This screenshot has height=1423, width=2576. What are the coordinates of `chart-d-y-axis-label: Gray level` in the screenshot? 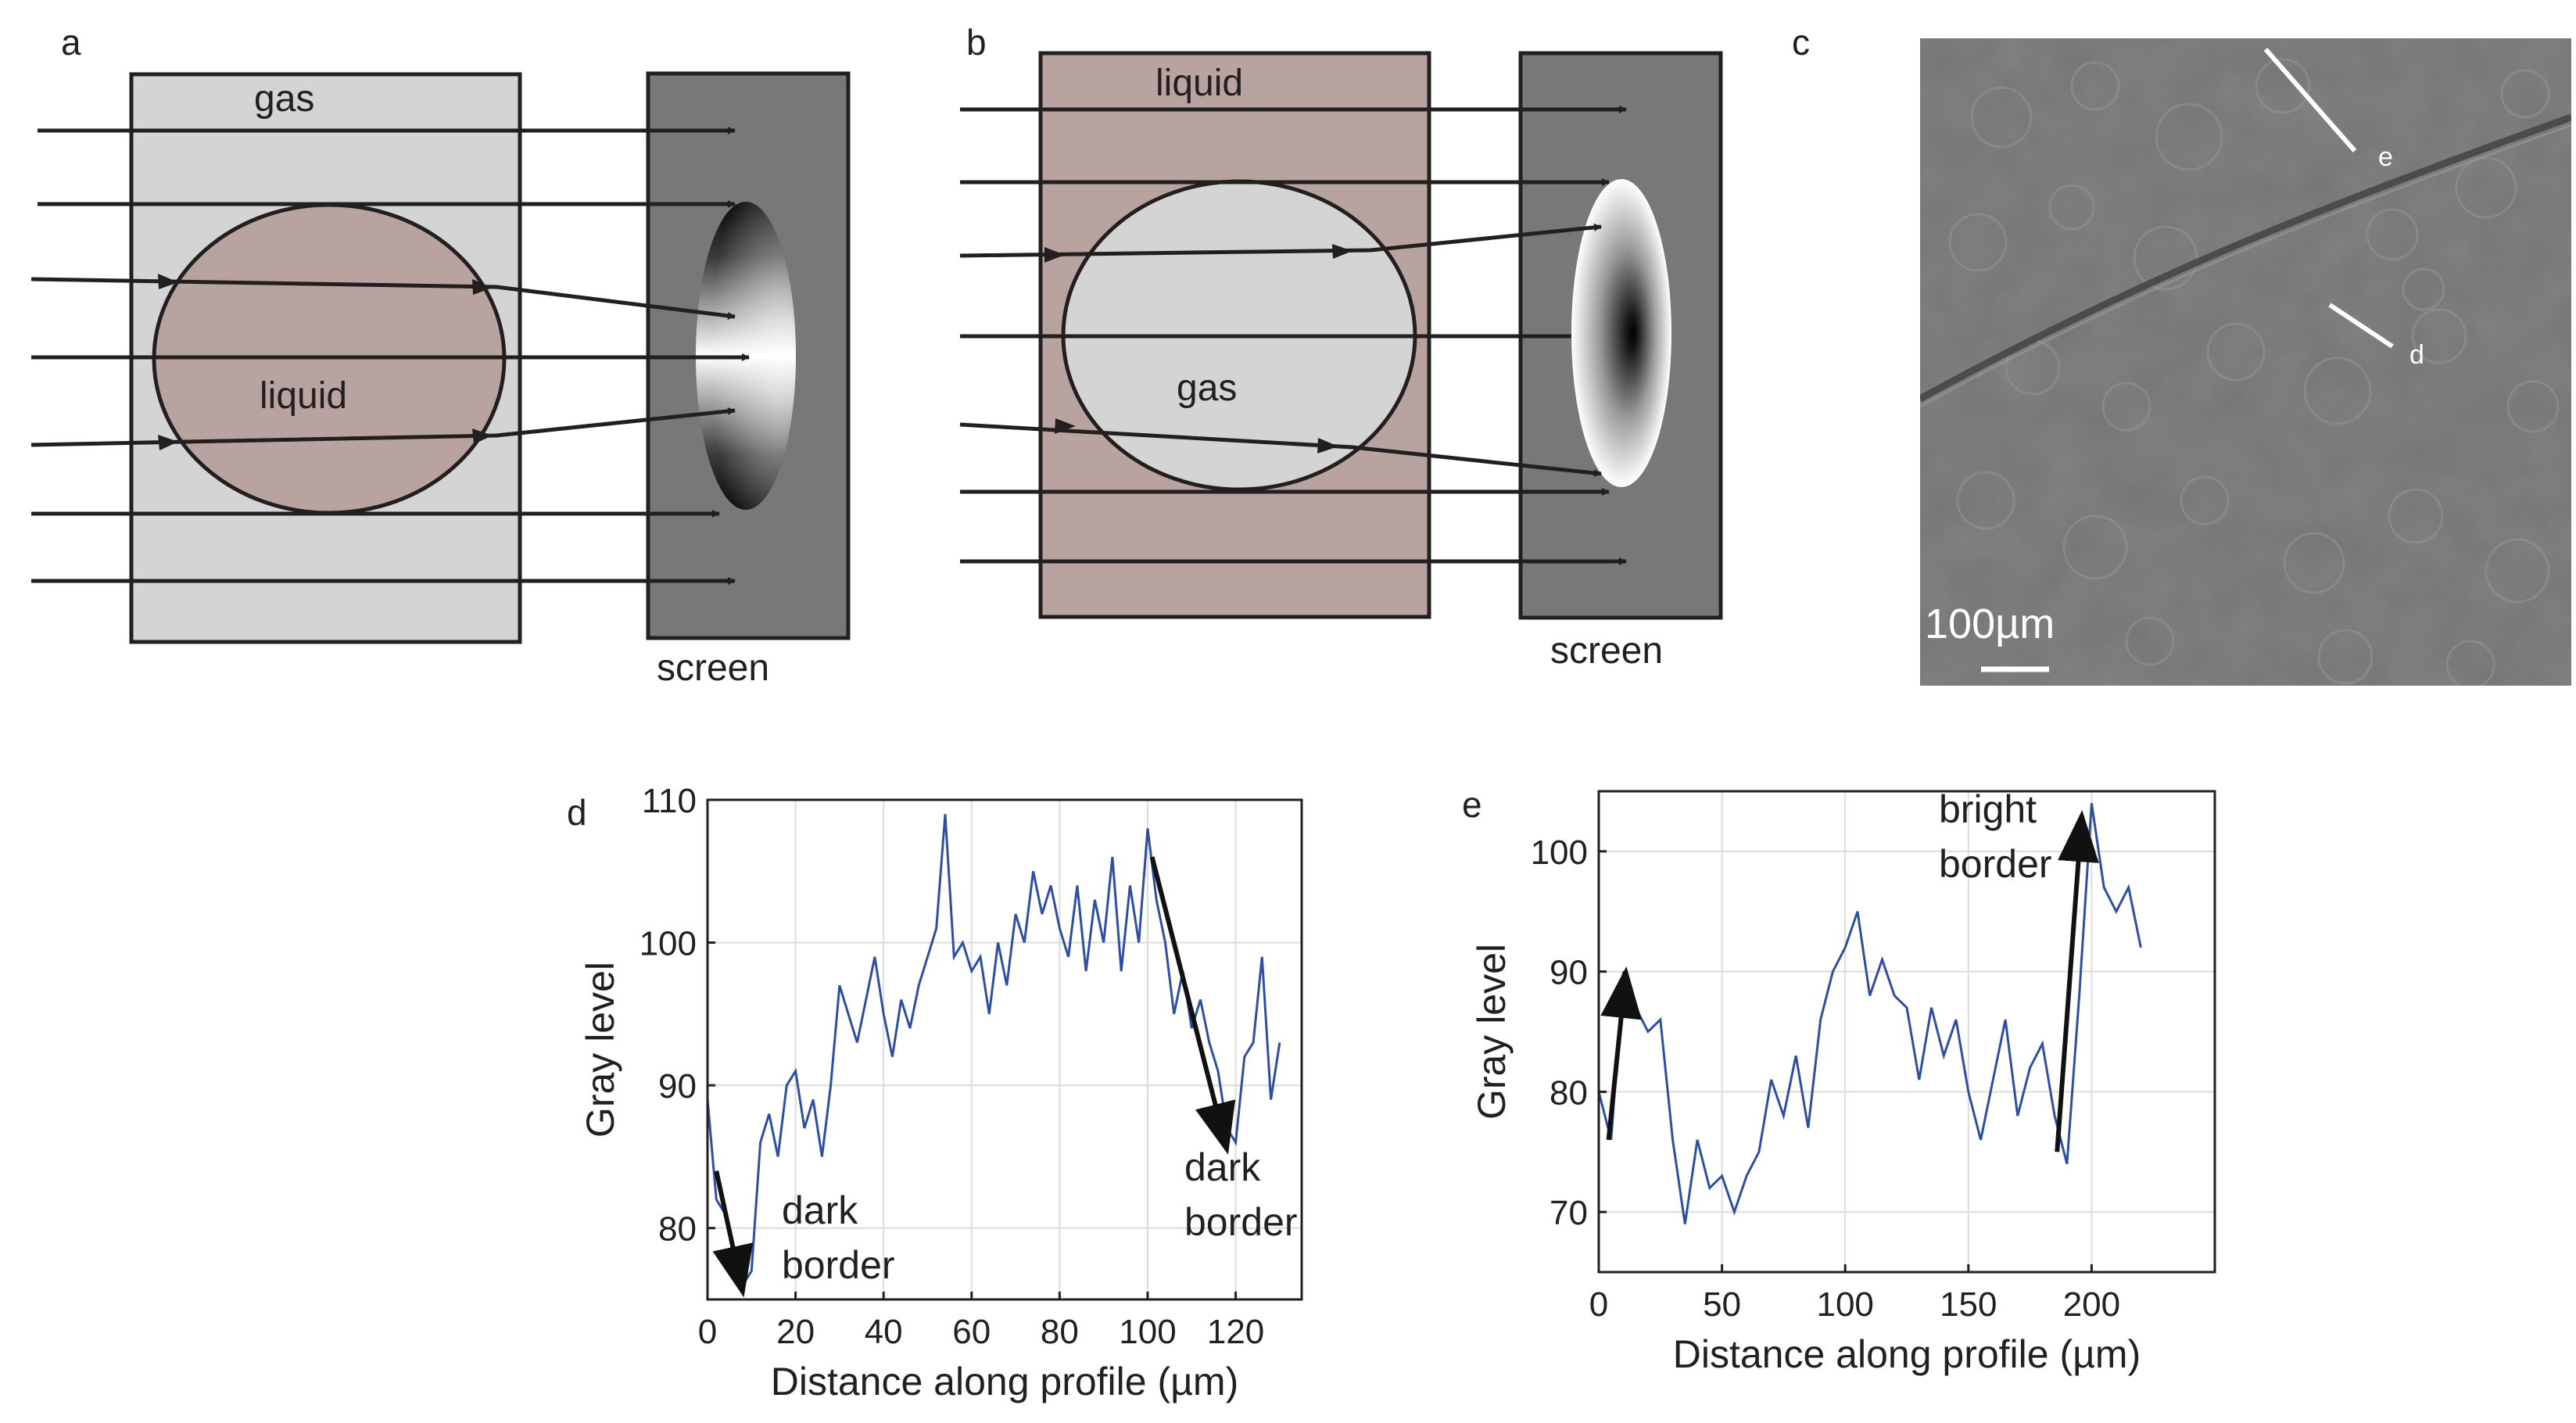 It's located at (600, 1050).